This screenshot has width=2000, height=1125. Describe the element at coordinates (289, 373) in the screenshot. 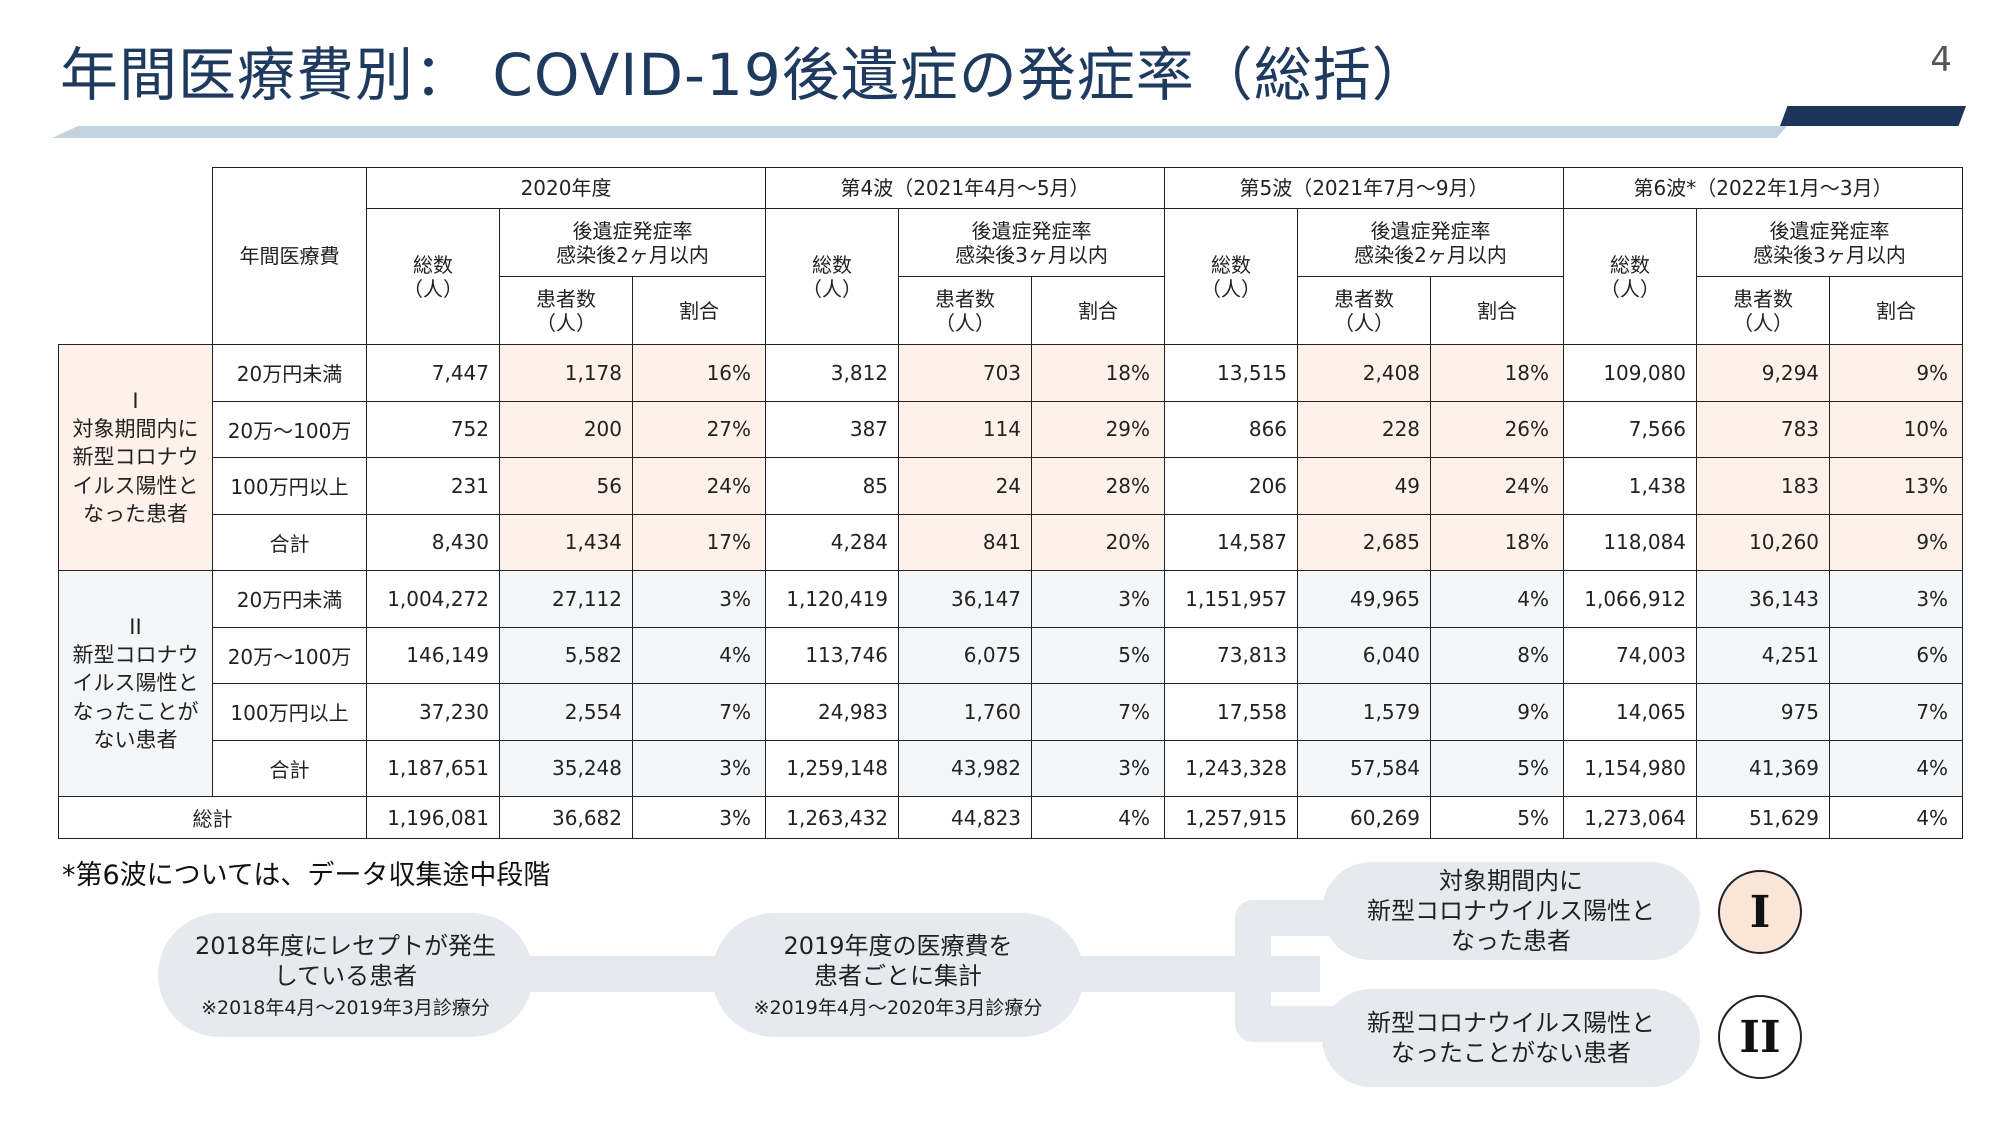

I see `cost-category: 20万円未満` at that location.